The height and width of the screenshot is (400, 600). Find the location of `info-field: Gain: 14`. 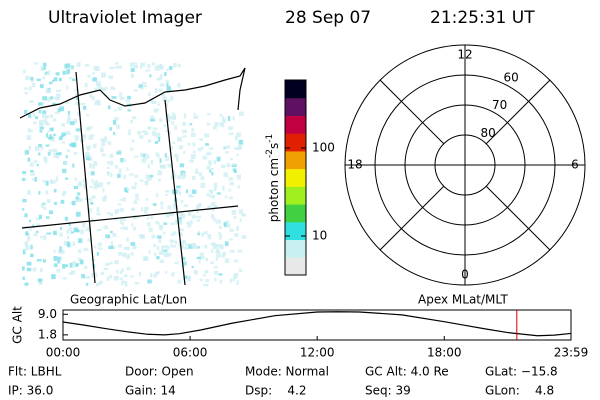

info-field: Gain: 14 is located at coordinates (150, 391).